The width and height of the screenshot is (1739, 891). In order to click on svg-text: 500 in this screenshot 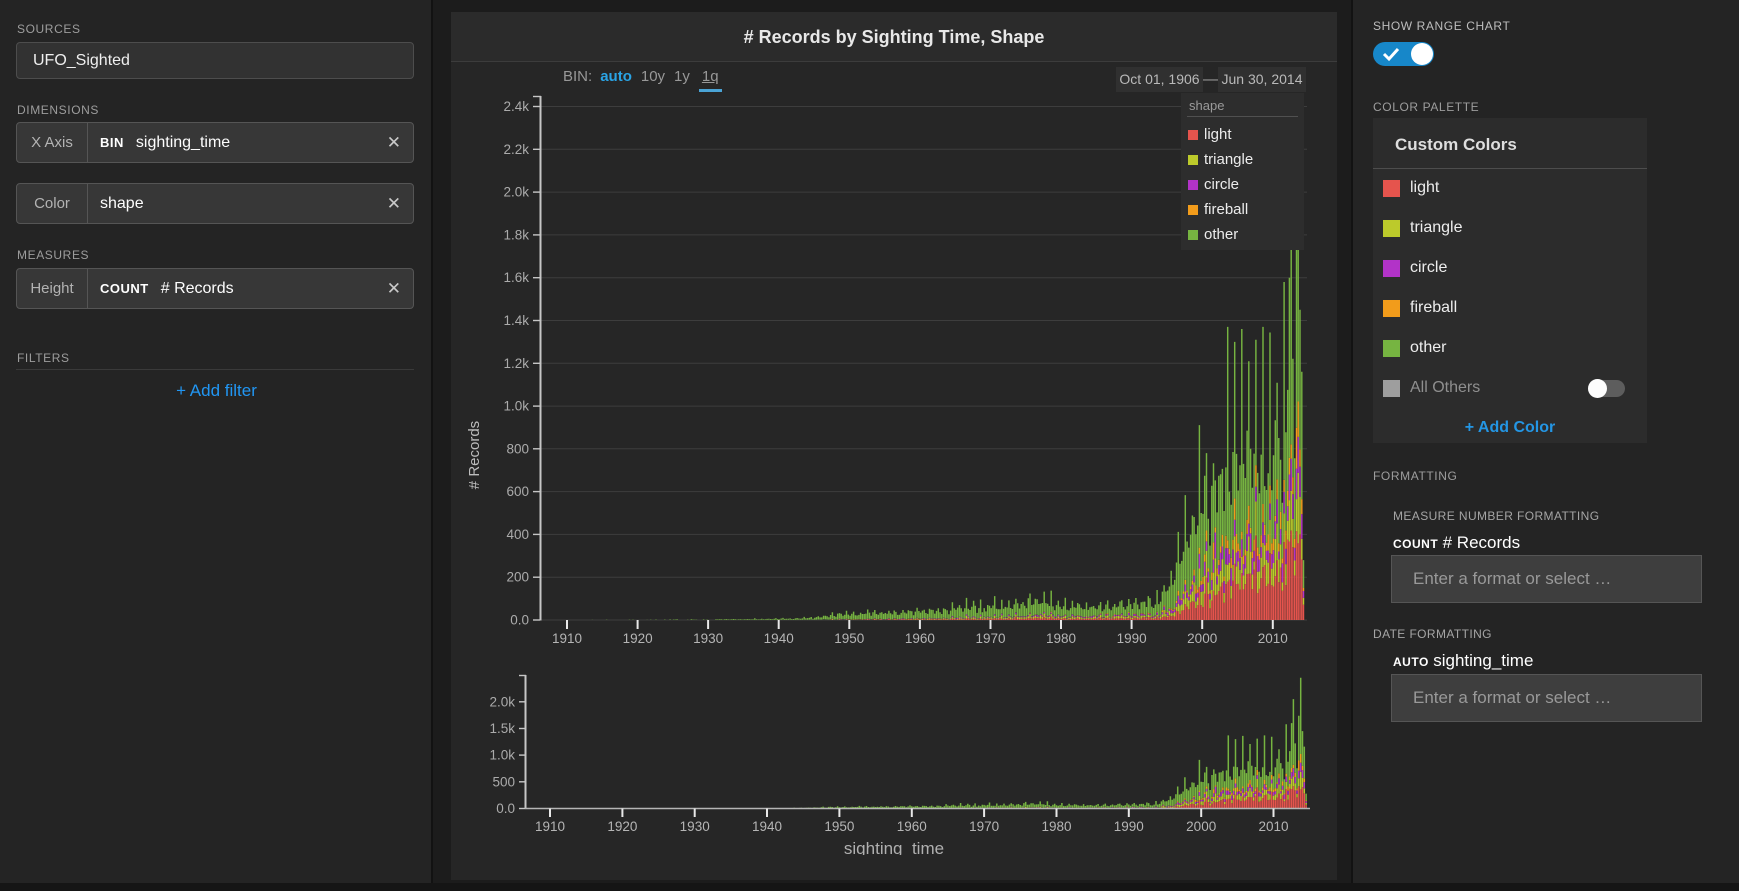, I will do `click(503, 781)`.